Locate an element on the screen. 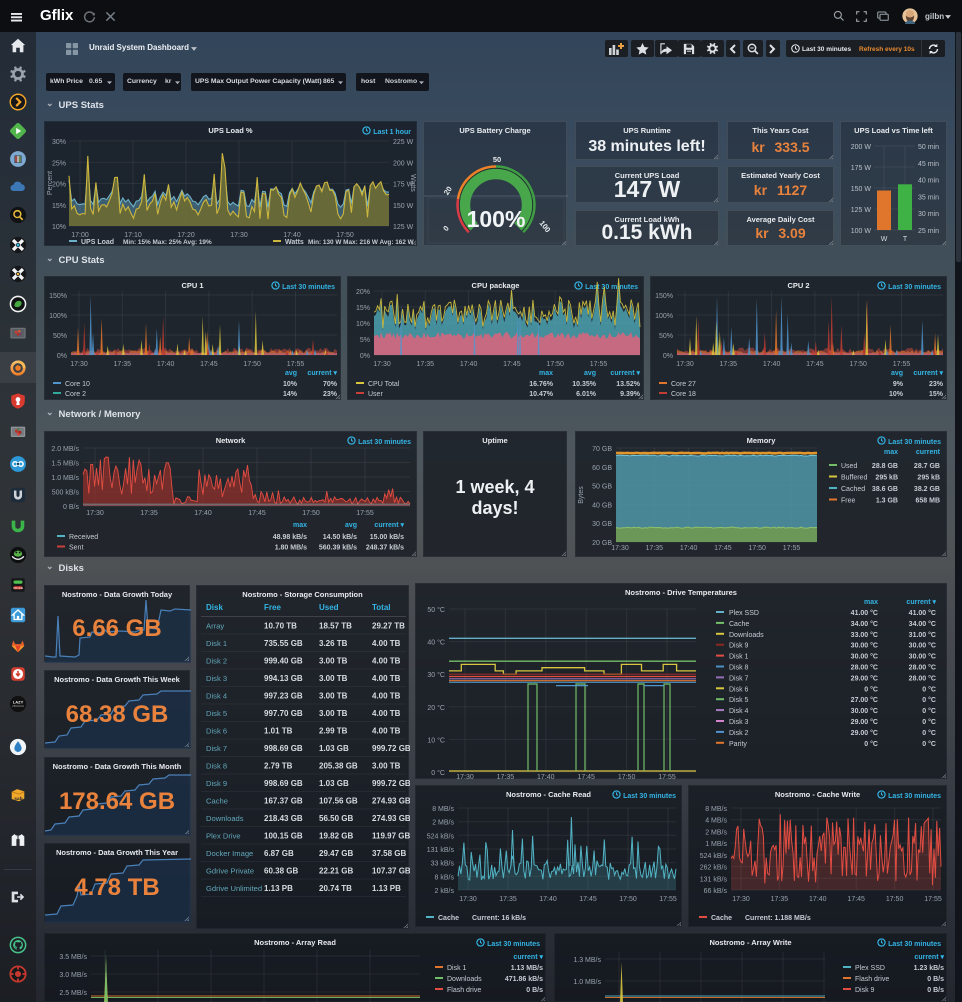 The width and height of the screenshot is (962, 1002). svg-text: 13.52% is located at coordinates (628, 384).